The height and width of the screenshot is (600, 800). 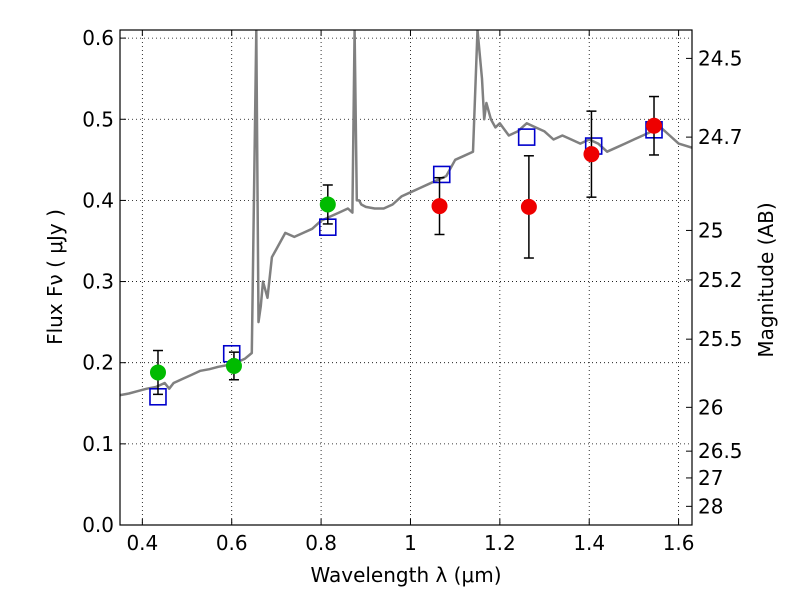 I want to click on y2-tick-label: 26, so click(x=710, y=407).